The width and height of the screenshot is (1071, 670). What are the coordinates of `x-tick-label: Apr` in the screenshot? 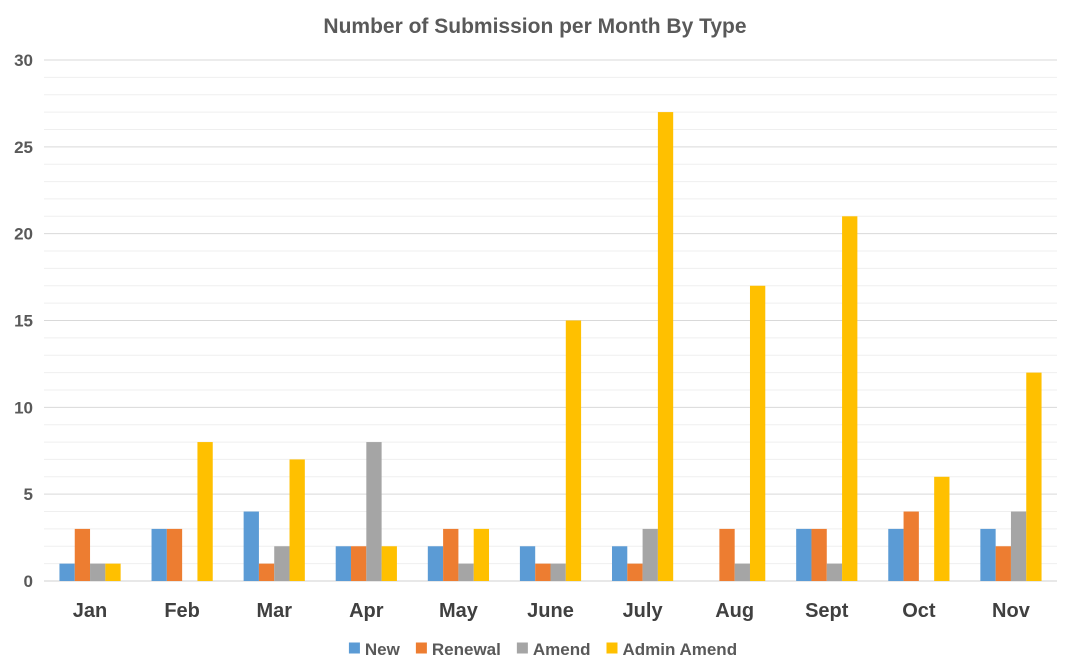 It's located at (366, 611).